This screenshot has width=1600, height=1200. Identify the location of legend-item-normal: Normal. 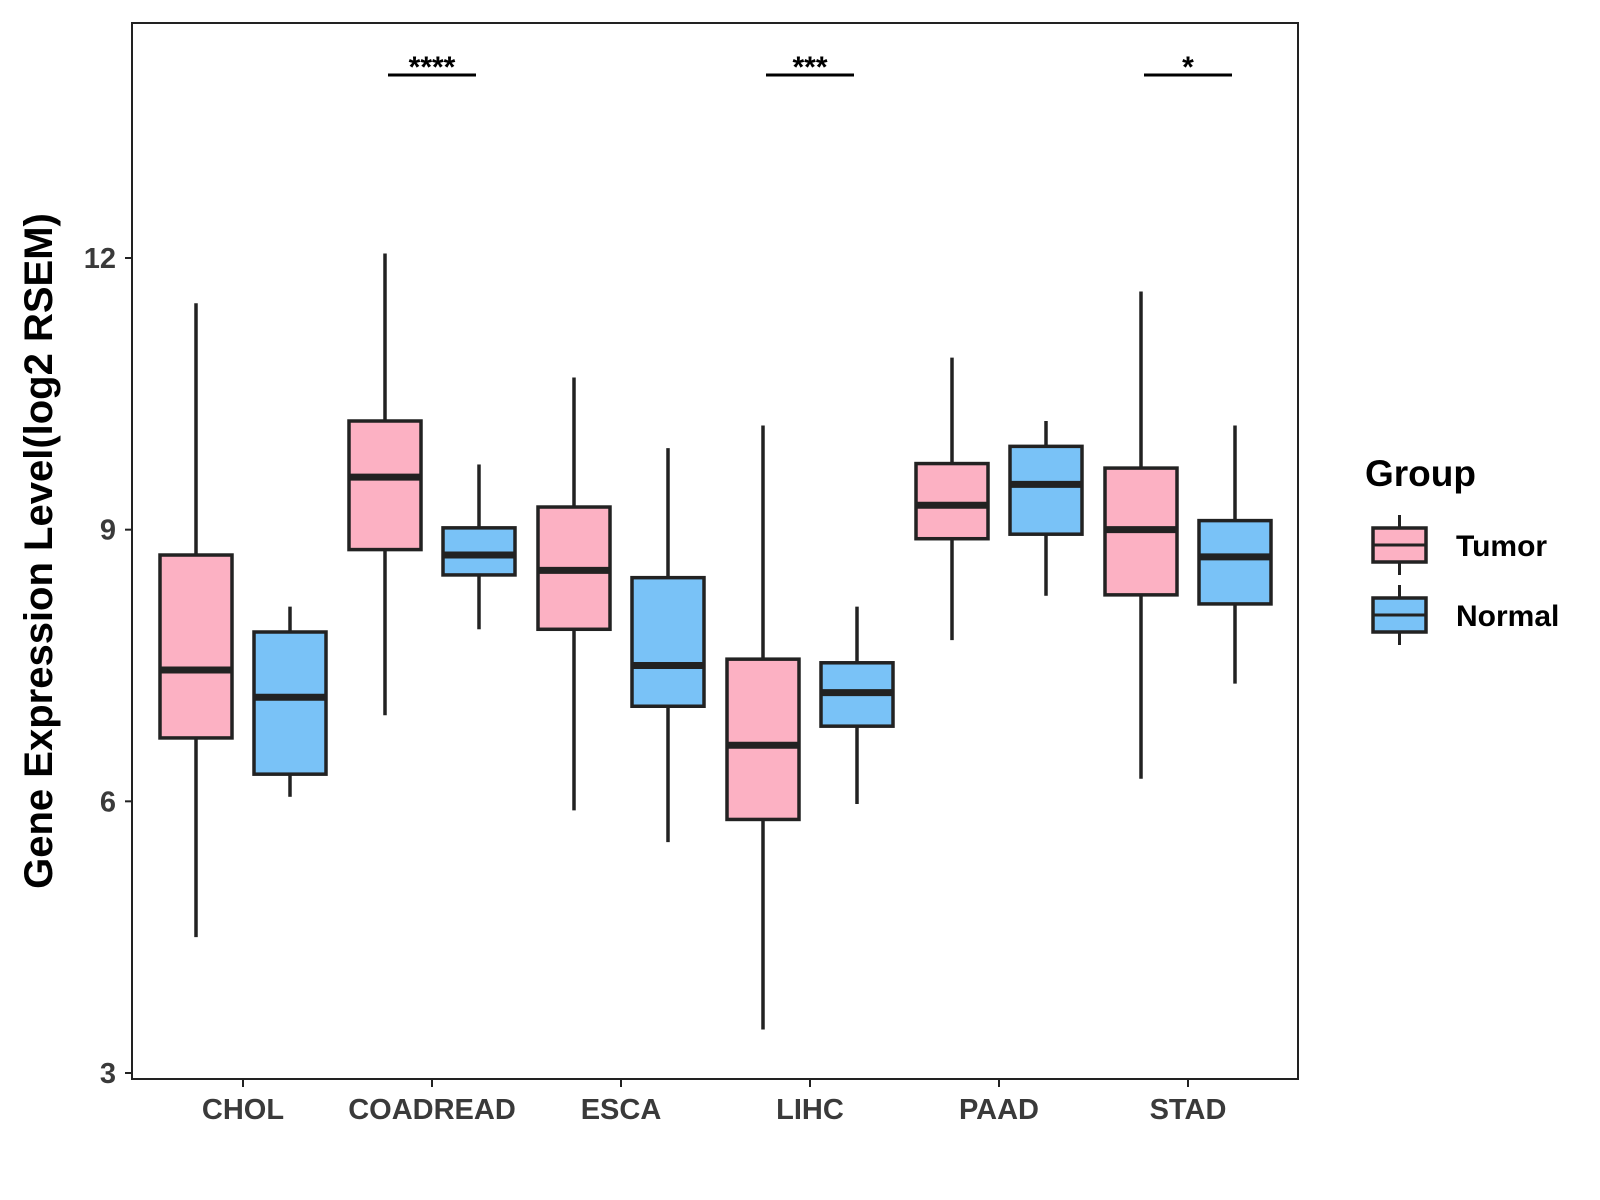
(1465, 615).